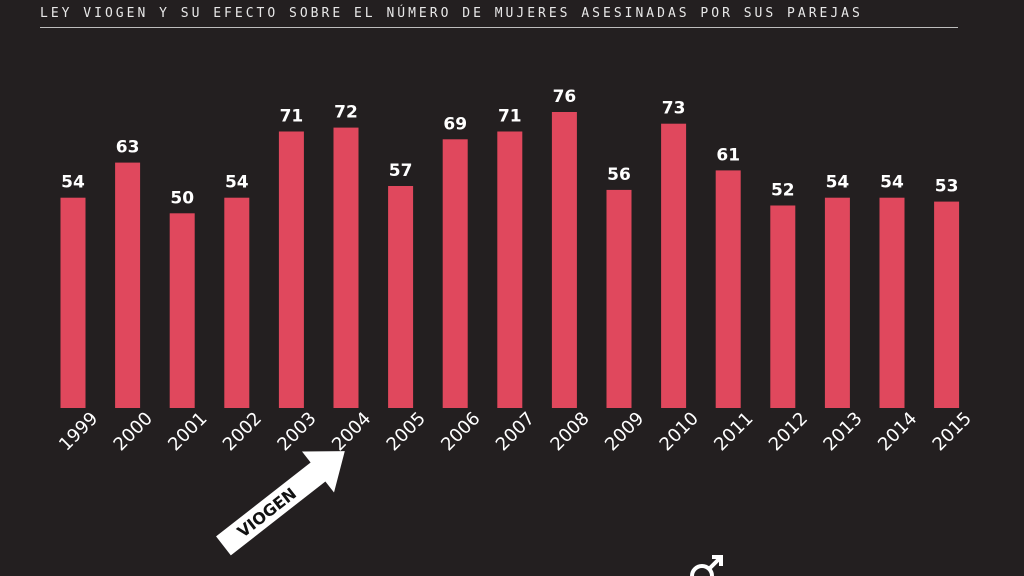 Image resolution: width=1024 pixels, height=576 pixels. What do you see at coordinates (947, 304) in the screenshot?
I see `bar-2015` at bounding box center [947, 304].